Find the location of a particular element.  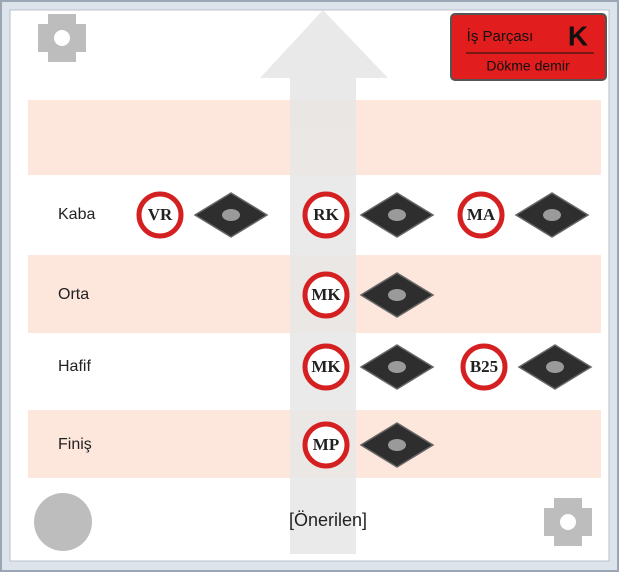

chip-label: RK is located at coordinates (326, 214).